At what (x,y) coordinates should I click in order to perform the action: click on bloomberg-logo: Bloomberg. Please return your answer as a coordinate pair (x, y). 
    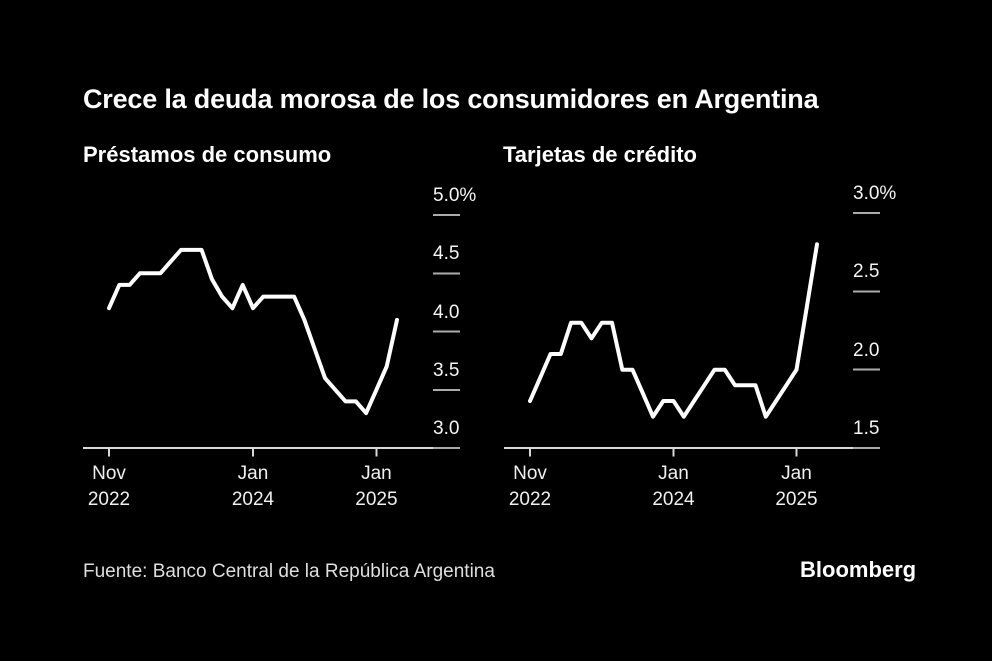
    Looking at the image, I should click on (858, 569).